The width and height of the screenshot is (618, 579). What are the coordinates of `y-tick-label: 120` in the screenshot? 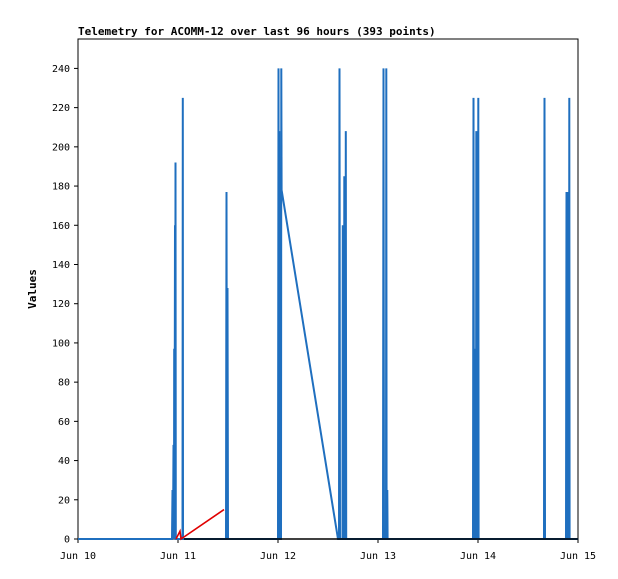 It's located at (61, 304).